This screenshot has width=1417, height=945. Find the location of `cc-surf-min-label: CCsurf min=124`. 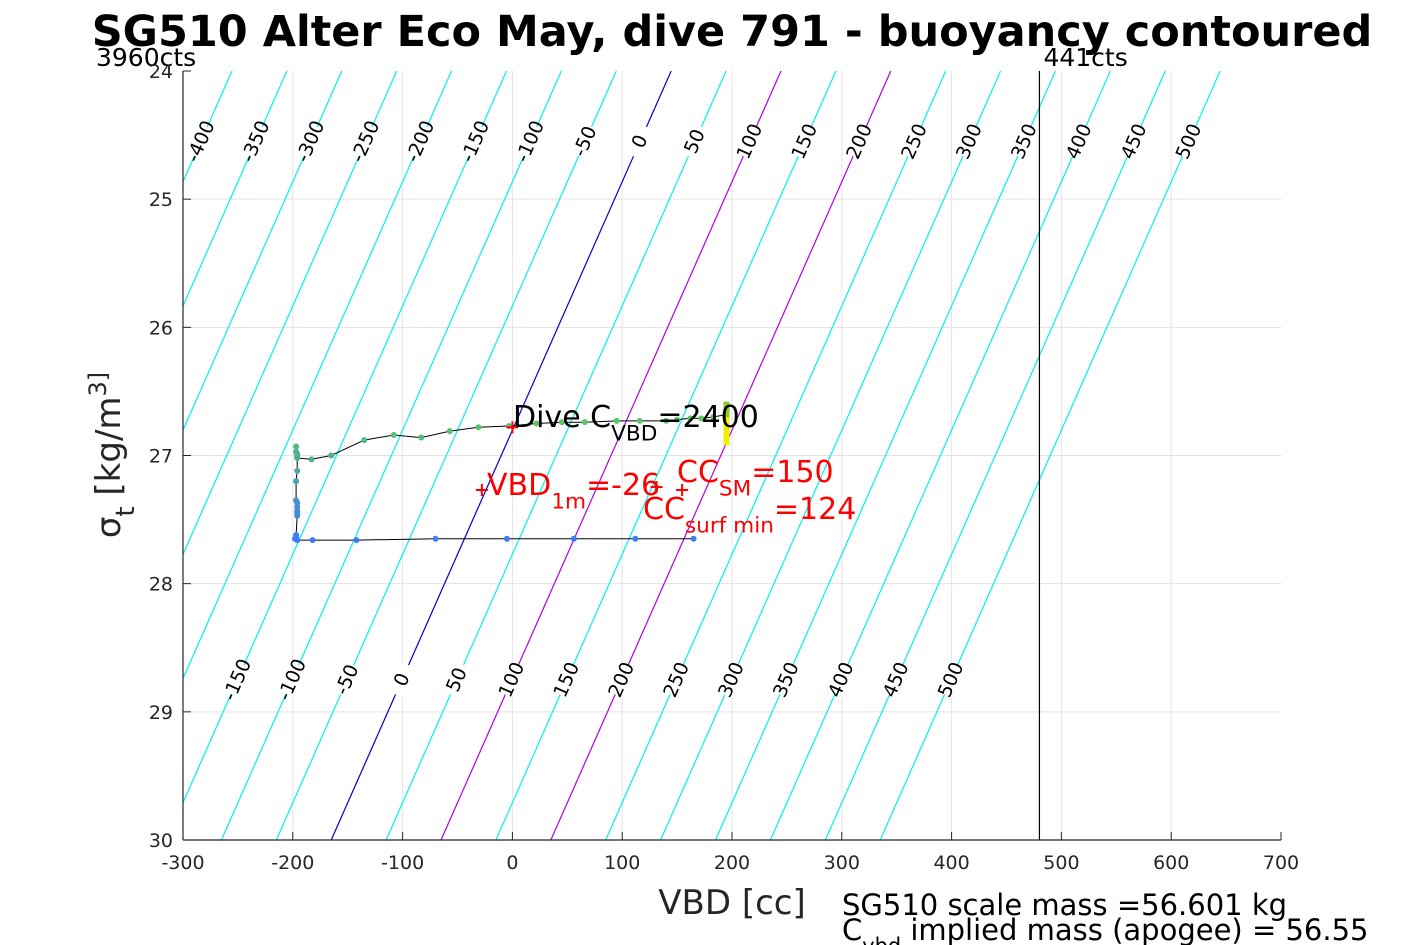

cc-surf-min-label: CCsurf min=124 is located at coordinates (749, 515).